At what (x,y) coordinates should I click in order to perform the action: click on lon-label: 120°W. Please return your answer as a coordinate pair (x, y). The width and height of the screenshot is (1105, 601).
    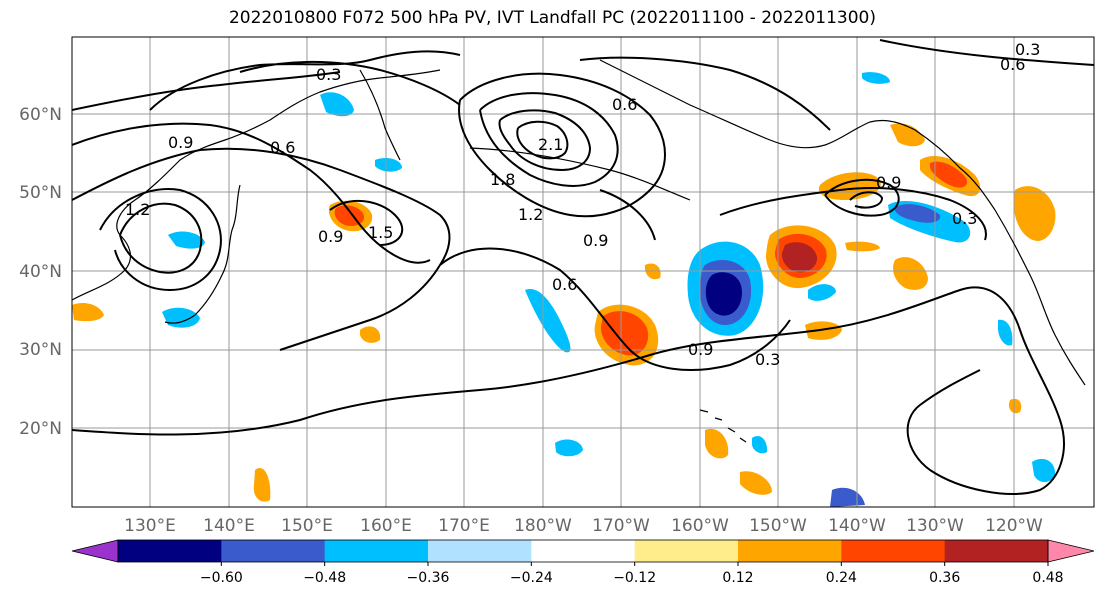
    Looking at the image, I should click on (1014, 526).